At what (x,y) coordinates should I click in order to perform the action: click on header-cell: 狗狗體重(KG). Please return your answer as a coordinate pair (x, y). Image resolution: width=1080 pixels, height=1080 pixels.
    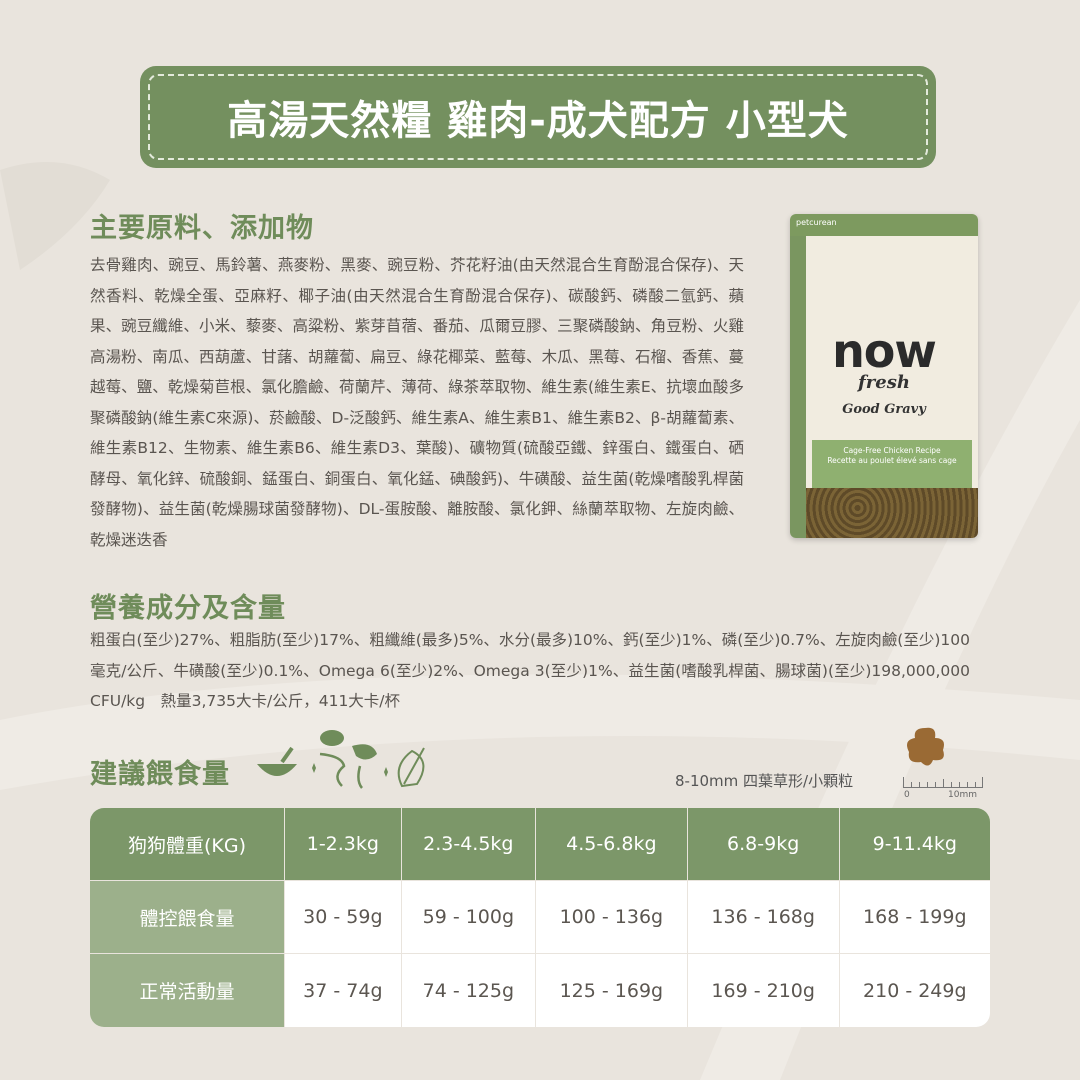
    Looking at the image, I should click on (187, 844).